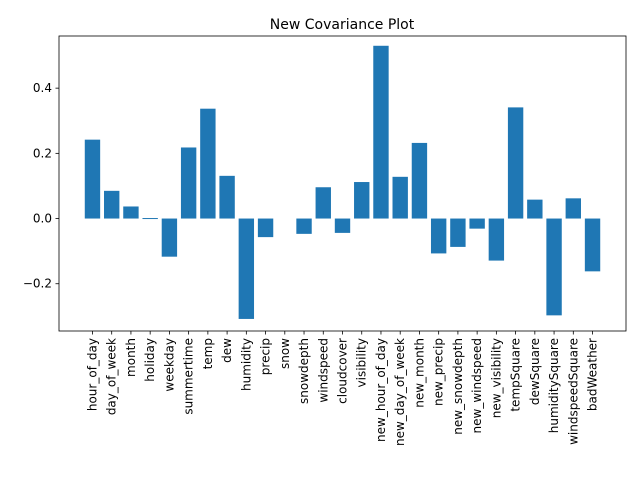  What do you see at coordinates (438, 236) in the screenshot?
I see `bar-new_precip` at bounding box center [438, 236].